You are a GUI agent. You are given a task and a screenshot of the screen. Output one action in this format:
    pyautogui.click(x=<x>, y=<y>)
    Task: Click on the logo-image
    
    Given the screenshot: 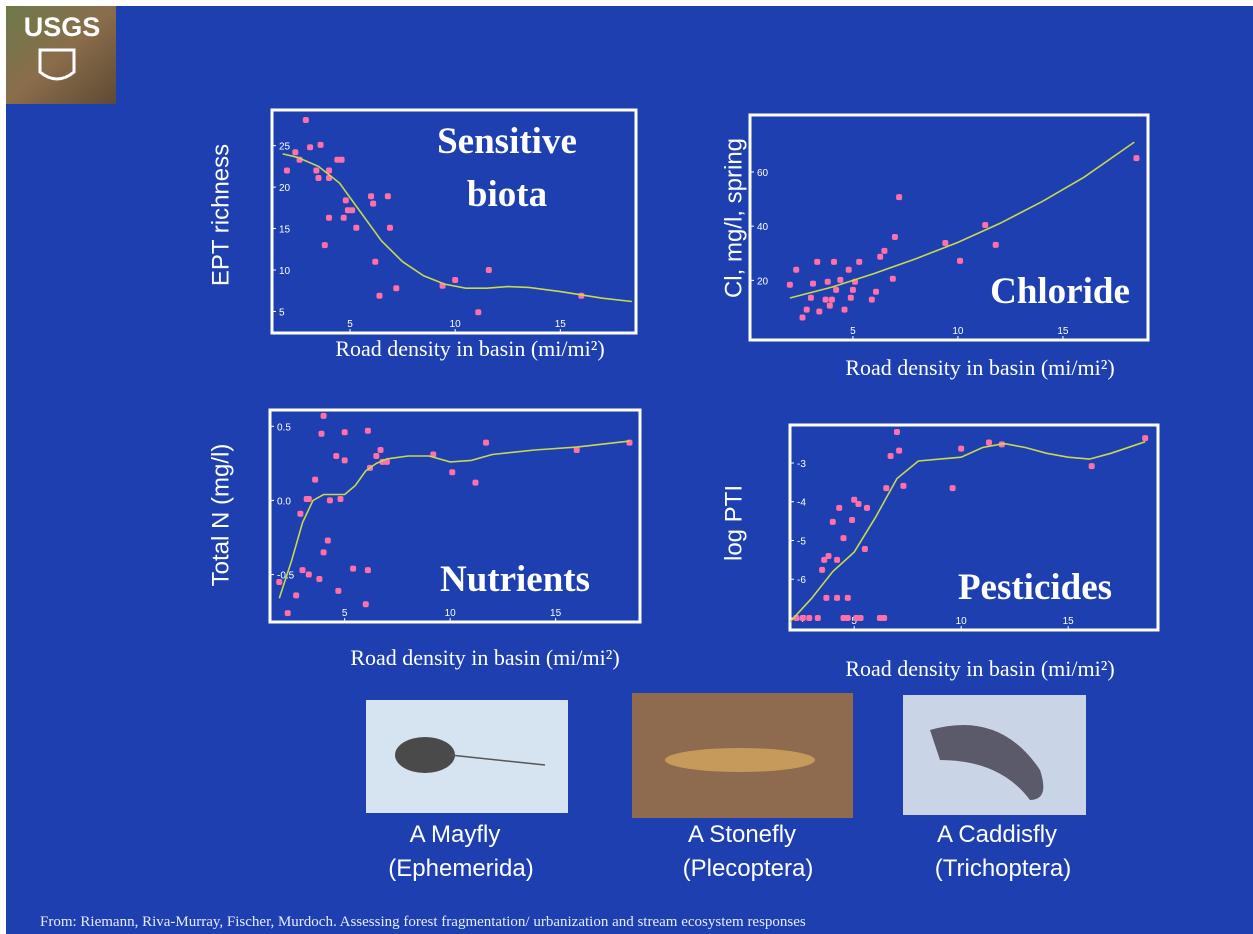 What is the action you would take?
    pyautogui.click(x=61, y=55)
    